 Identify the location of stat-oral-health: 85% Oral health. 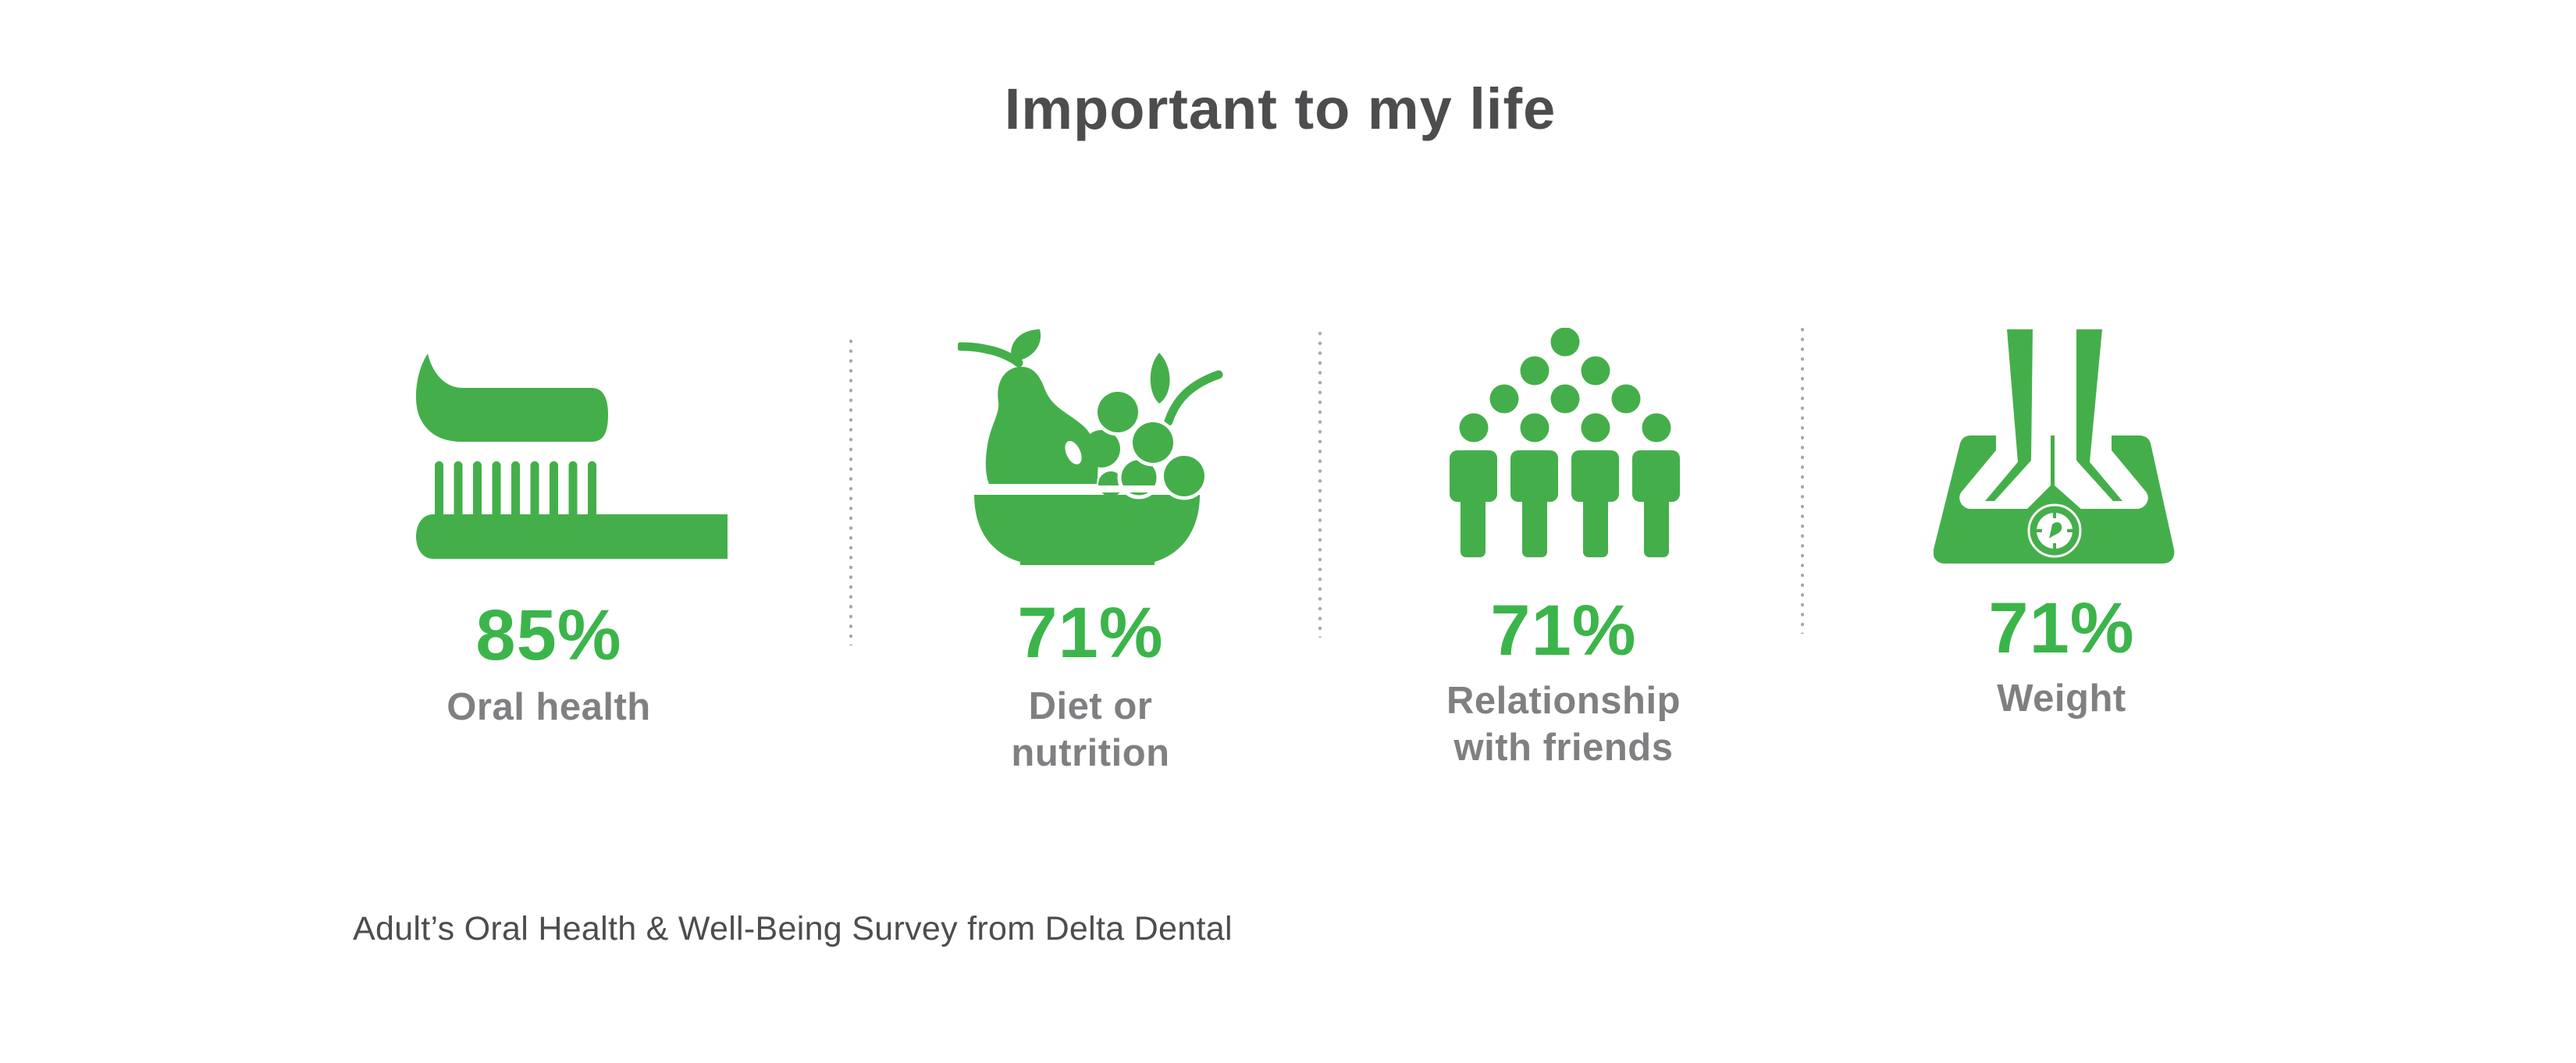
(549, 664).